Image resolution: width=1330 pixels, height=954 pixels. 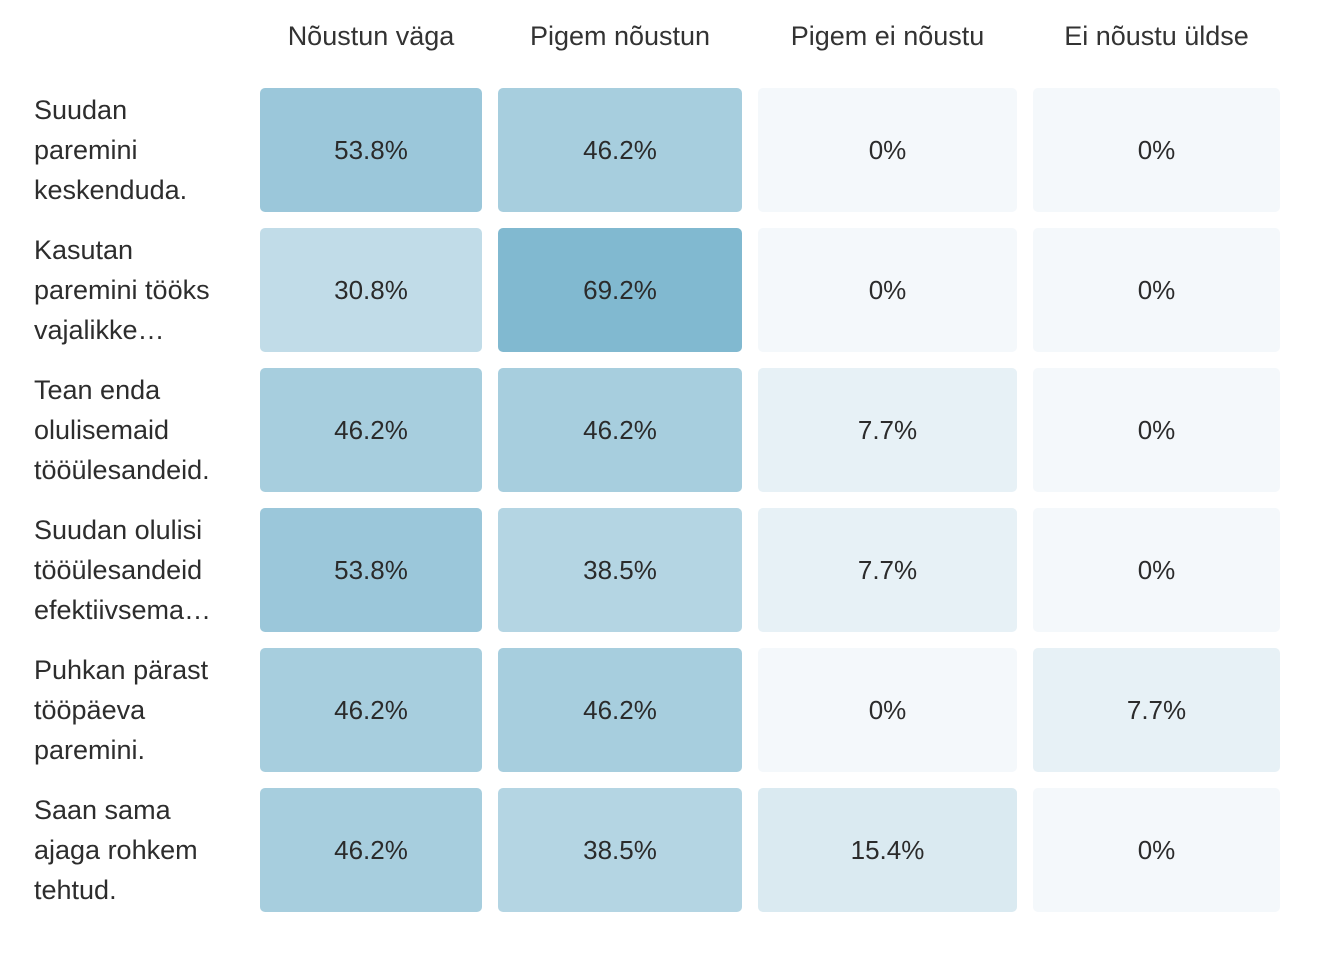 I want to click on cell-value-label: 30.8%, so click(x=371, y=289).